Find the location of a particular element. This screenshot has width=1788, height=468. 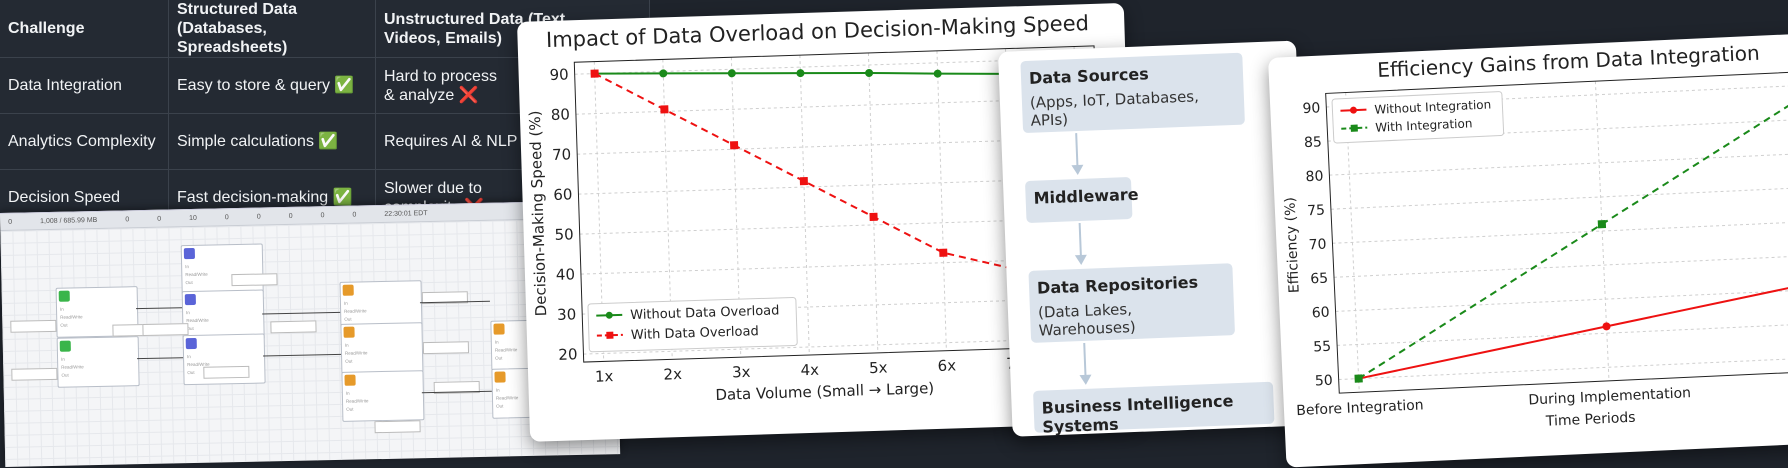

x-tick-label: 6x is located at coordinates (946, 365).